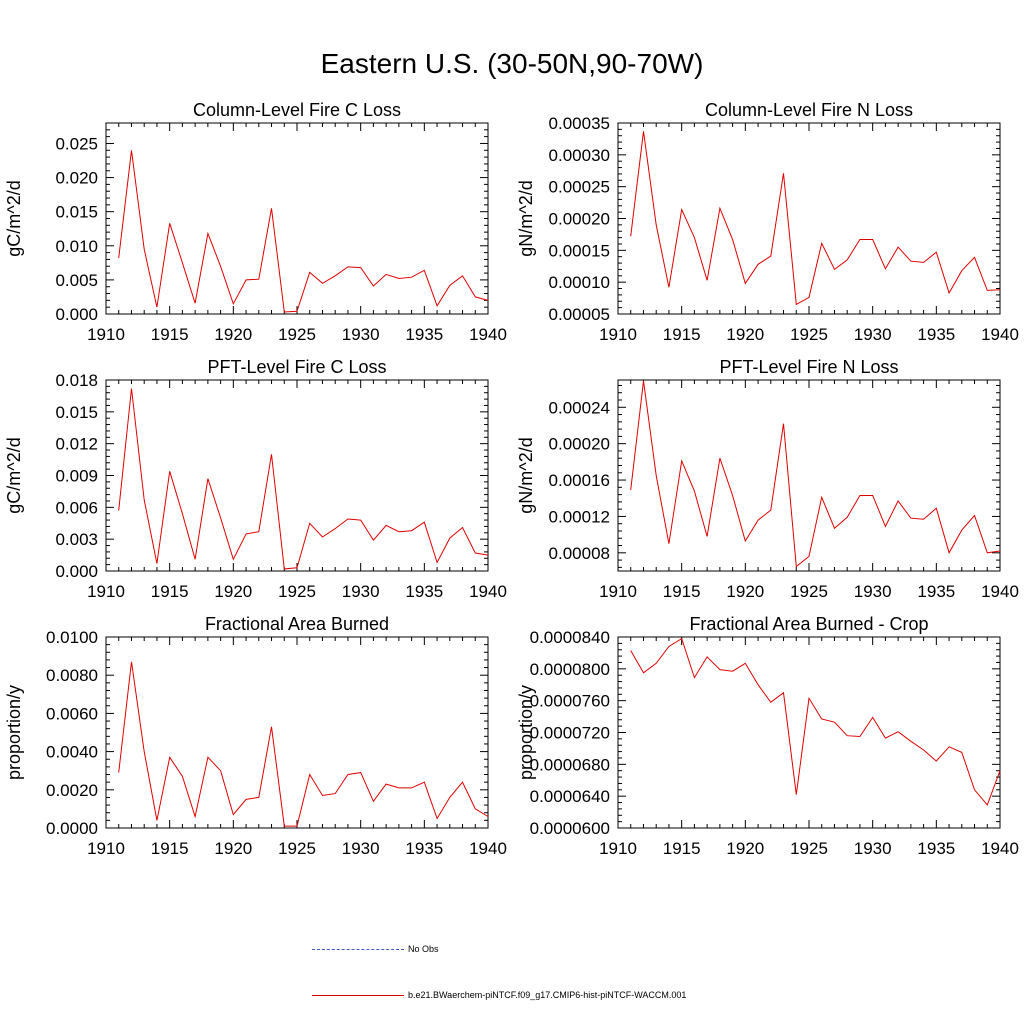  I want to click on y-tick-label: 0.00024, so click(579, 407).